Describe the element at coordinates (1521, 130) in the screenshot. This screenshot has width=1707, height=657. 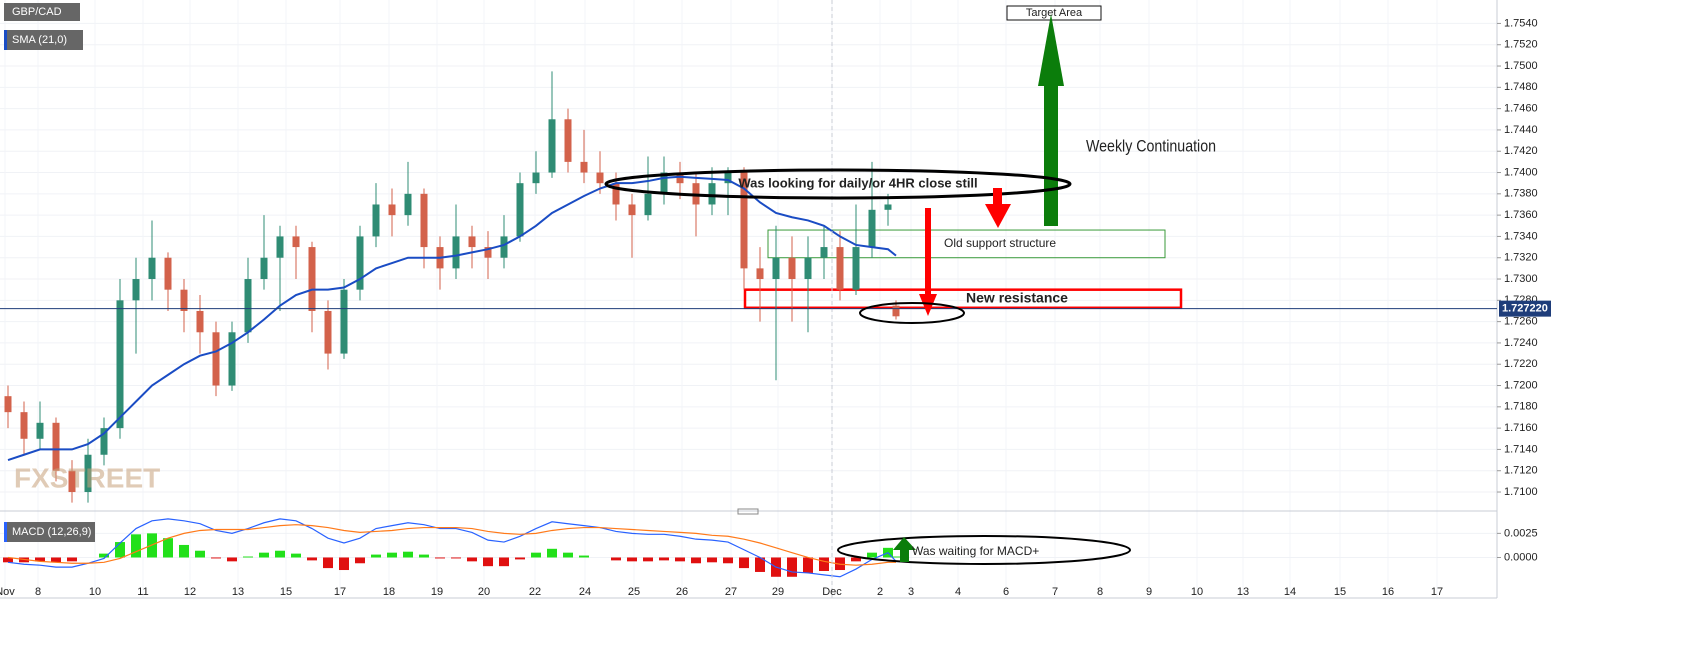
I see `y-tick-label: 1.7440` at that location.